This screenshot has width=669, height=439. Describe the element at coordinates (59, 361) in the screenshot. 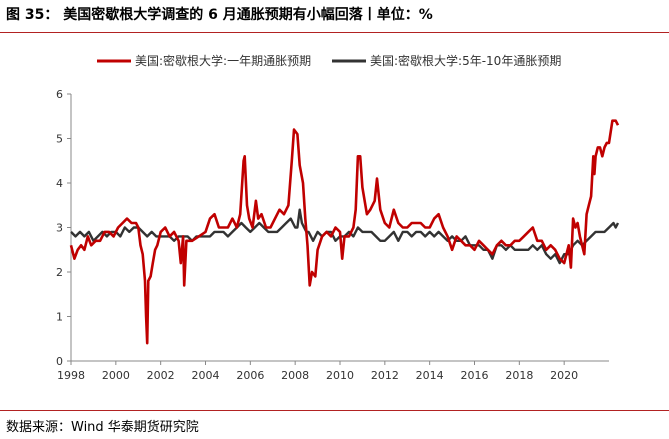

I see `y-tick-label: 0` at that location.